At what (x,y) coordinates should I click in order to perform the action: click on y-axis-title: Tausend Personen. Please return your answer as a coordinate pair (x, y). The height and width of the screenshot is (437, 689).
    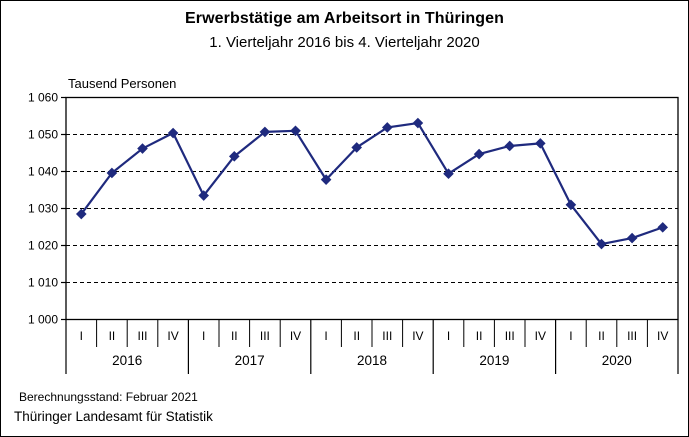
    Looking at the image, I should click on (122, 83).